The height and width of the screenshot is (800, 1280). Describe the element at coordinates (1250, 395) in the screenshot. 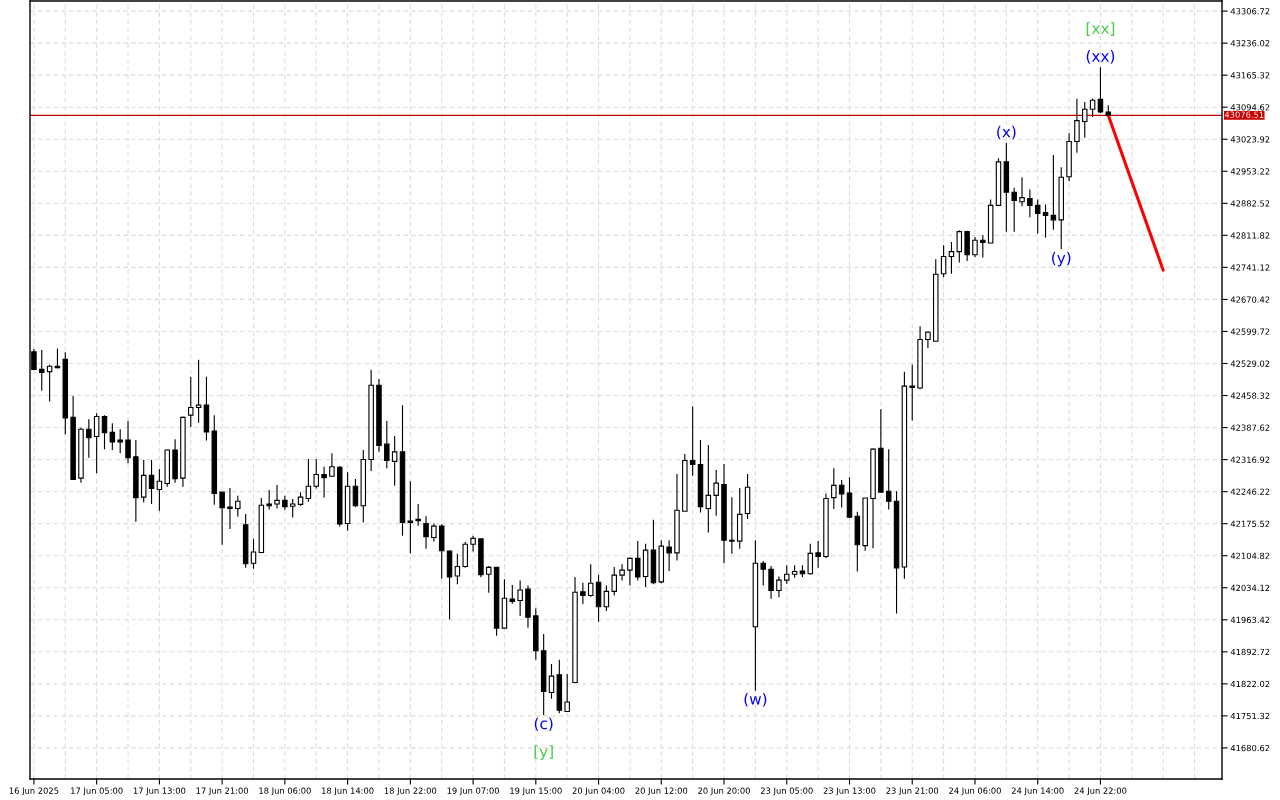

I see `y-tick-label: 42458.32` at that location.